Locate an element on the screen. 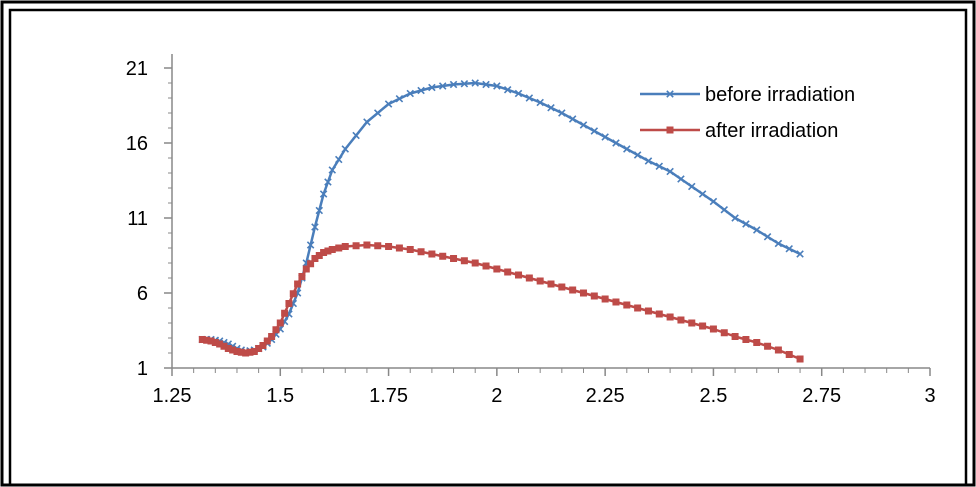 The width and height of the screenshot is (976, 487). legend-item: after irradiation is located at coordinates (739, 131).